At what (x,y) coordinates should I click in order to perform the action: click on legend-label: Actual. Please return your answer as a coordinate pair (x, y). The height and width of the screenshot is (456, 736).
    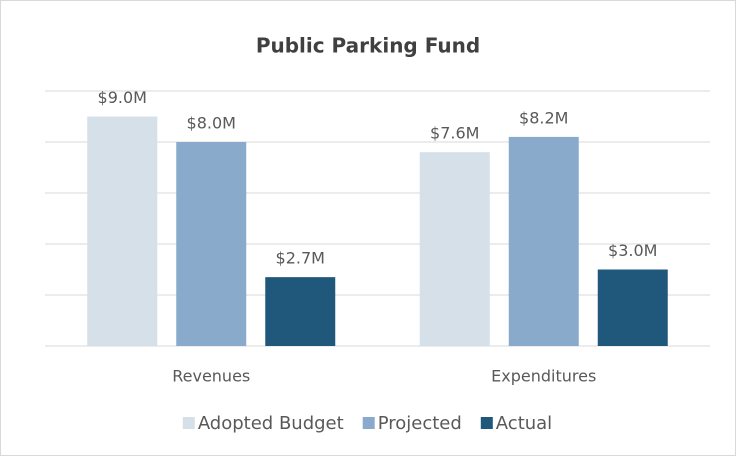
    Looking at the image, I should click on (524, 423).